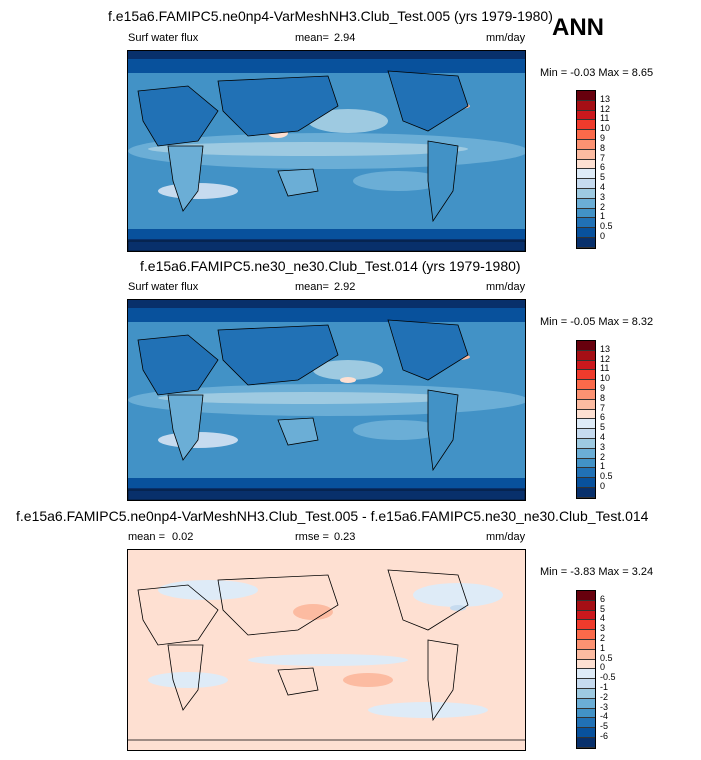  What do you see at coordinates (604, 716) in the screenshot?
I see `colorbar-tick-label: -4` at bounding box center [604, 716].